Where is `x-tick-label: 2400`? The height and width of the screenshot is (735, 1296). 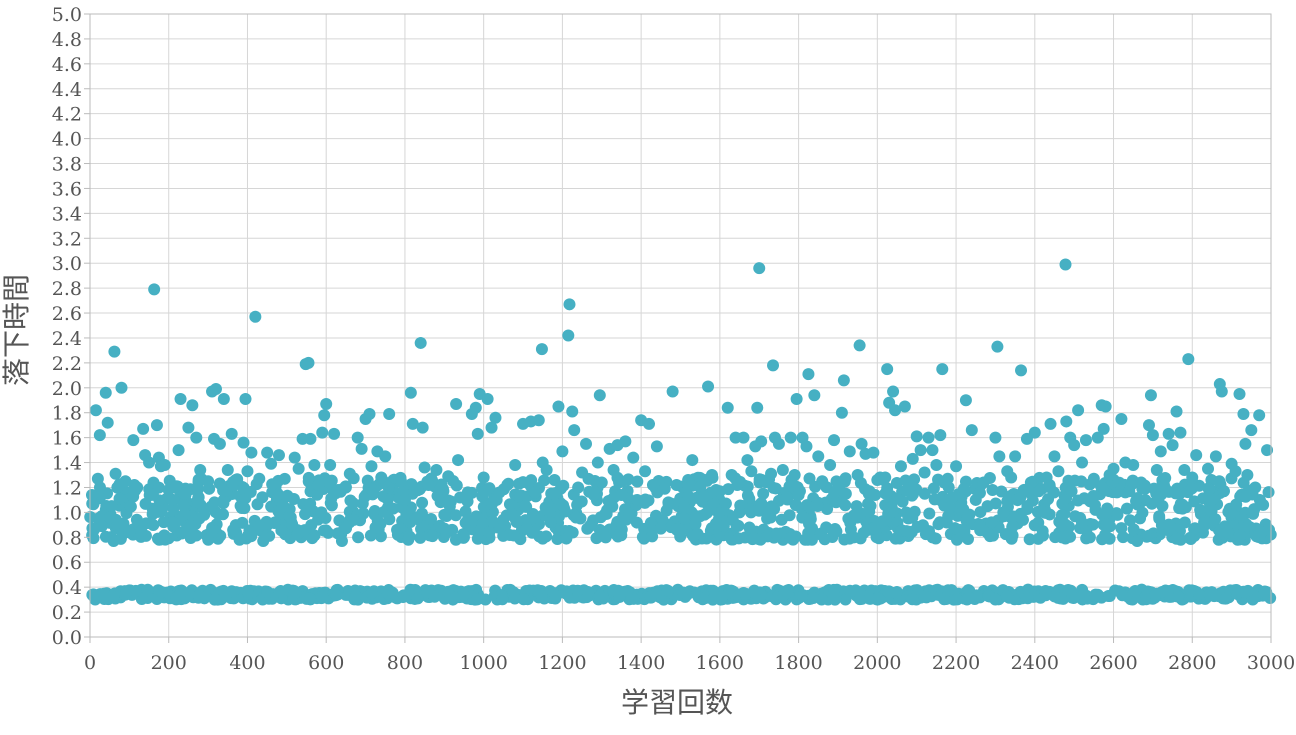
x-tick-label: 2400 is located at coordinates (1035, 663).